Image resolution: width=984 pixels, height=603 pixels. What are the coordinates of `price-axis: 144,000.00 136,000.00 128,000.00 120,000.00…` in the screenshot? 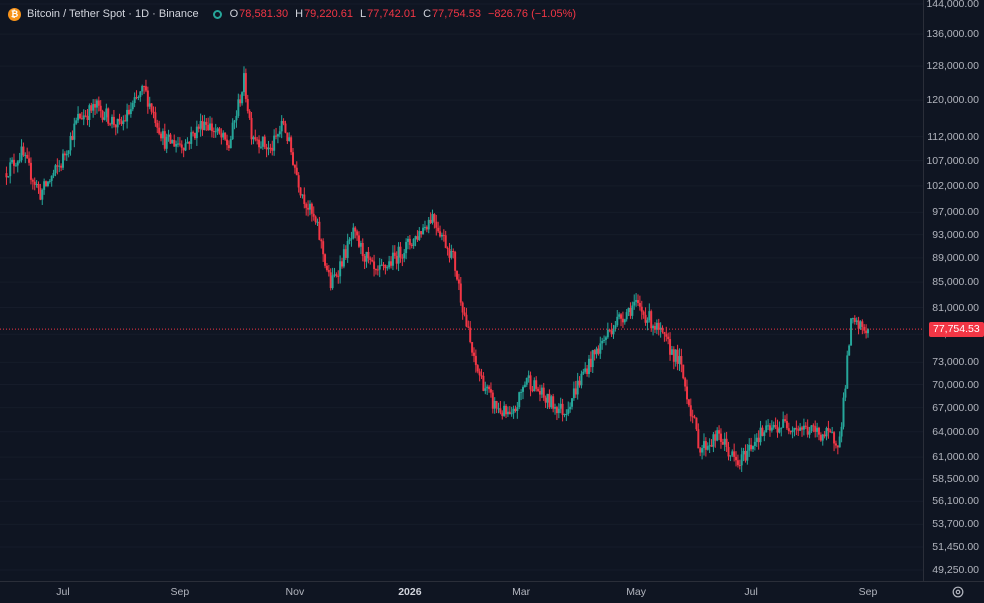 It's located at (953, 290).